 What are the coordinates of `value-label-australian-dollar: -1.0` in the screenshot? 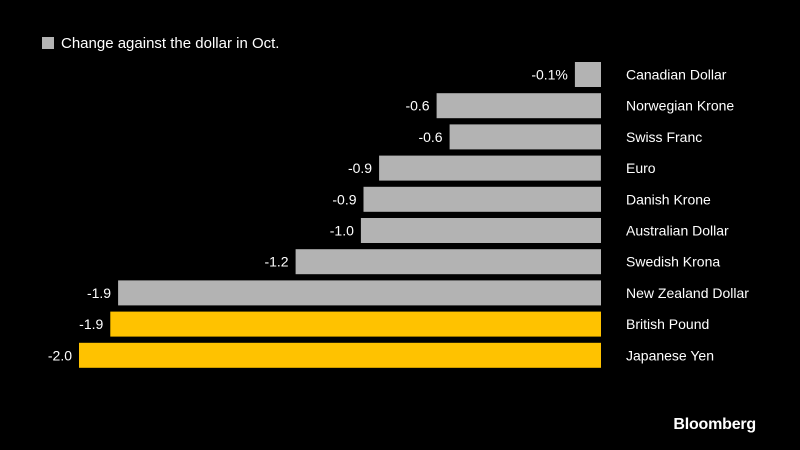 It's located at (342, 231).